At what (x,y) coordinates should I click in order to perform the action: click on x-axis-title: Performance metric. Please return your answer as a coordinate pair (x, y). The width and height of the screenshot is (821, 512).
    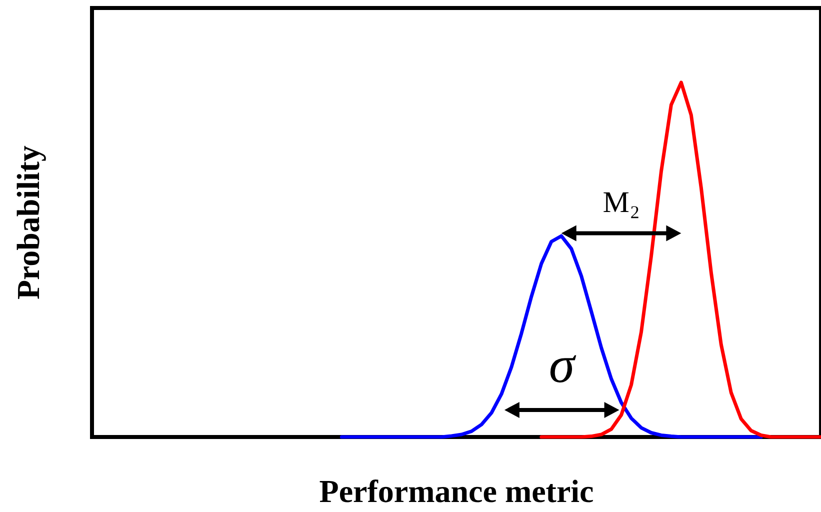
    Looking at the image, I should click on (456, 491).